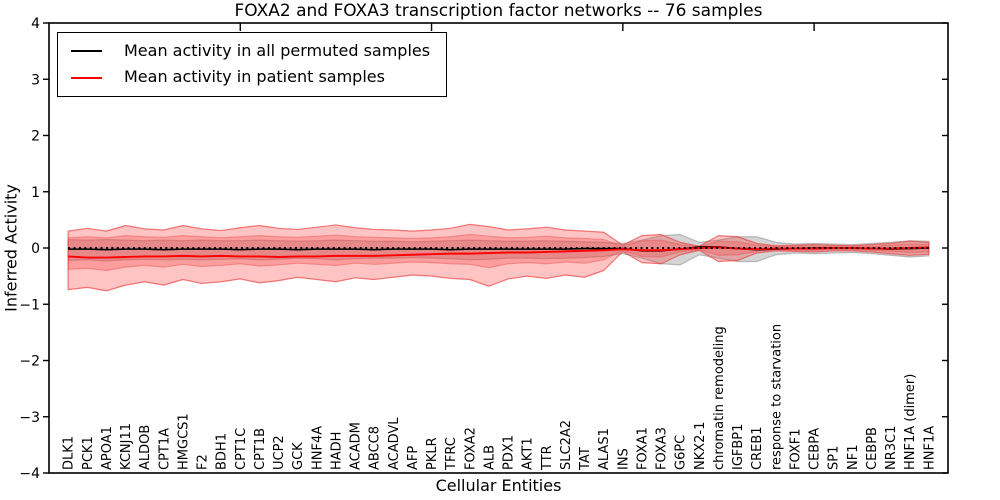  What do you see at coordinates (35, 193) in the screenshot?
I see `y-tick-label: 1` at bounding box center [35, 193].